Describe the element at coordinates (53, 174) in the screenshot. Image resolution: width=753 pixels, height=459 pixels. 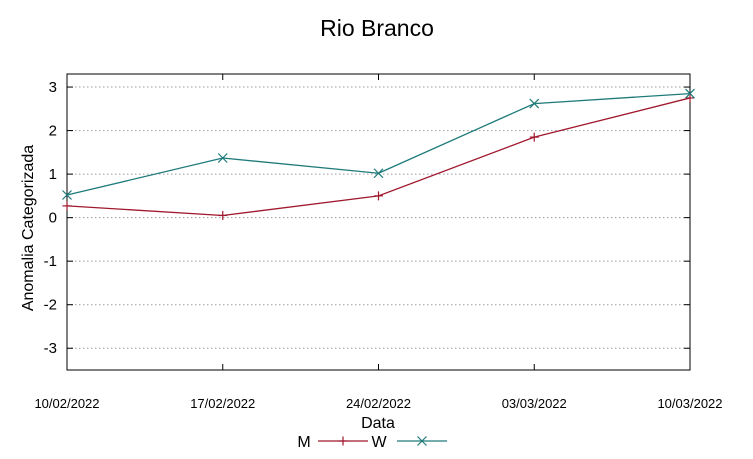
I see `y-tick-label: 1` at that location.